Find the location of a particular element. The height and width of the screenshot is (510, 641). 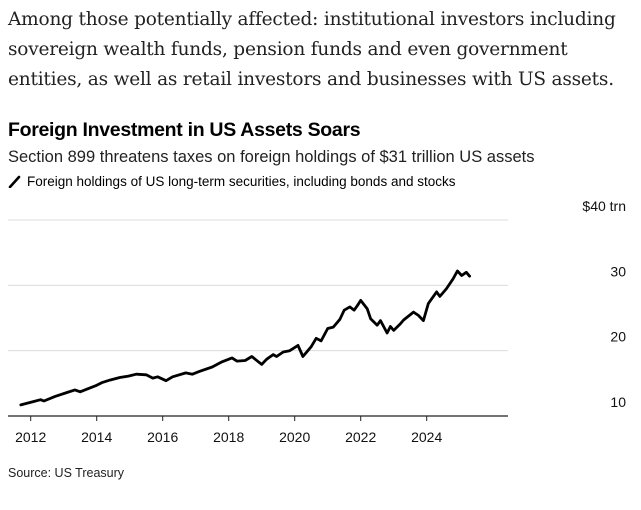

y-tick-label: 20 is located at coordinates (618, 337).